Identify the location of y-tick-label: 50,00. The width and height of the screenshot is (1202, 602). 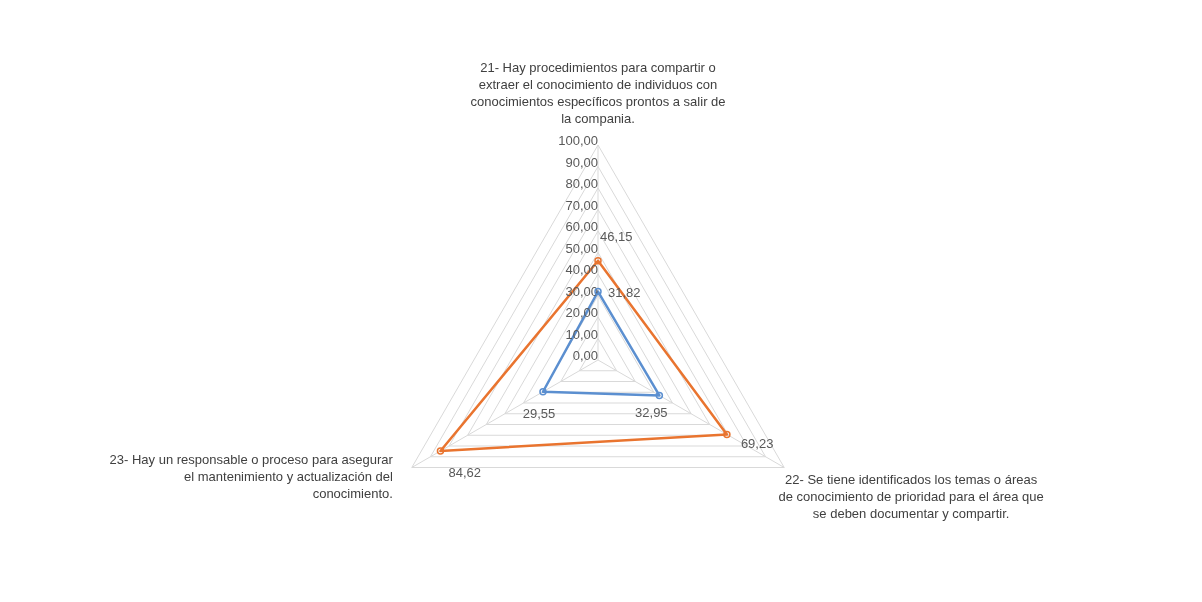
(581, 248).